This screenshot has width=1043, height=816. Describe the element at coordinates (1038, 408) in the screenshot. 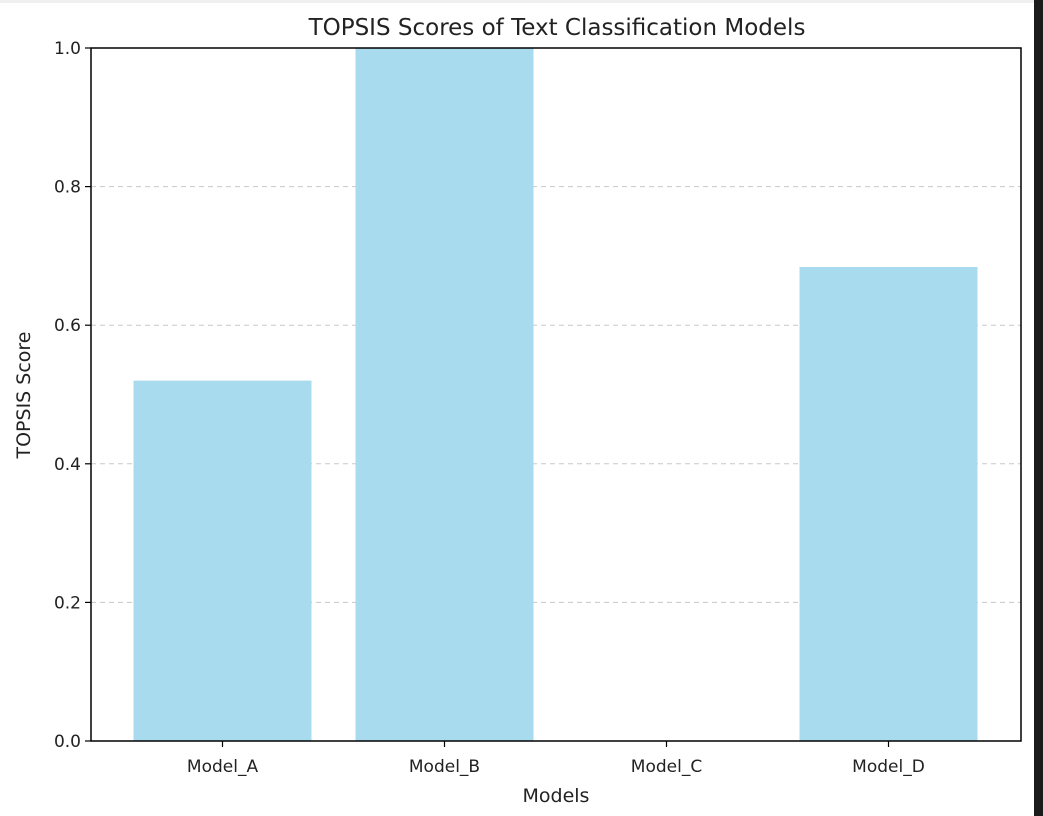

I see `window-edge-strip` at that location.